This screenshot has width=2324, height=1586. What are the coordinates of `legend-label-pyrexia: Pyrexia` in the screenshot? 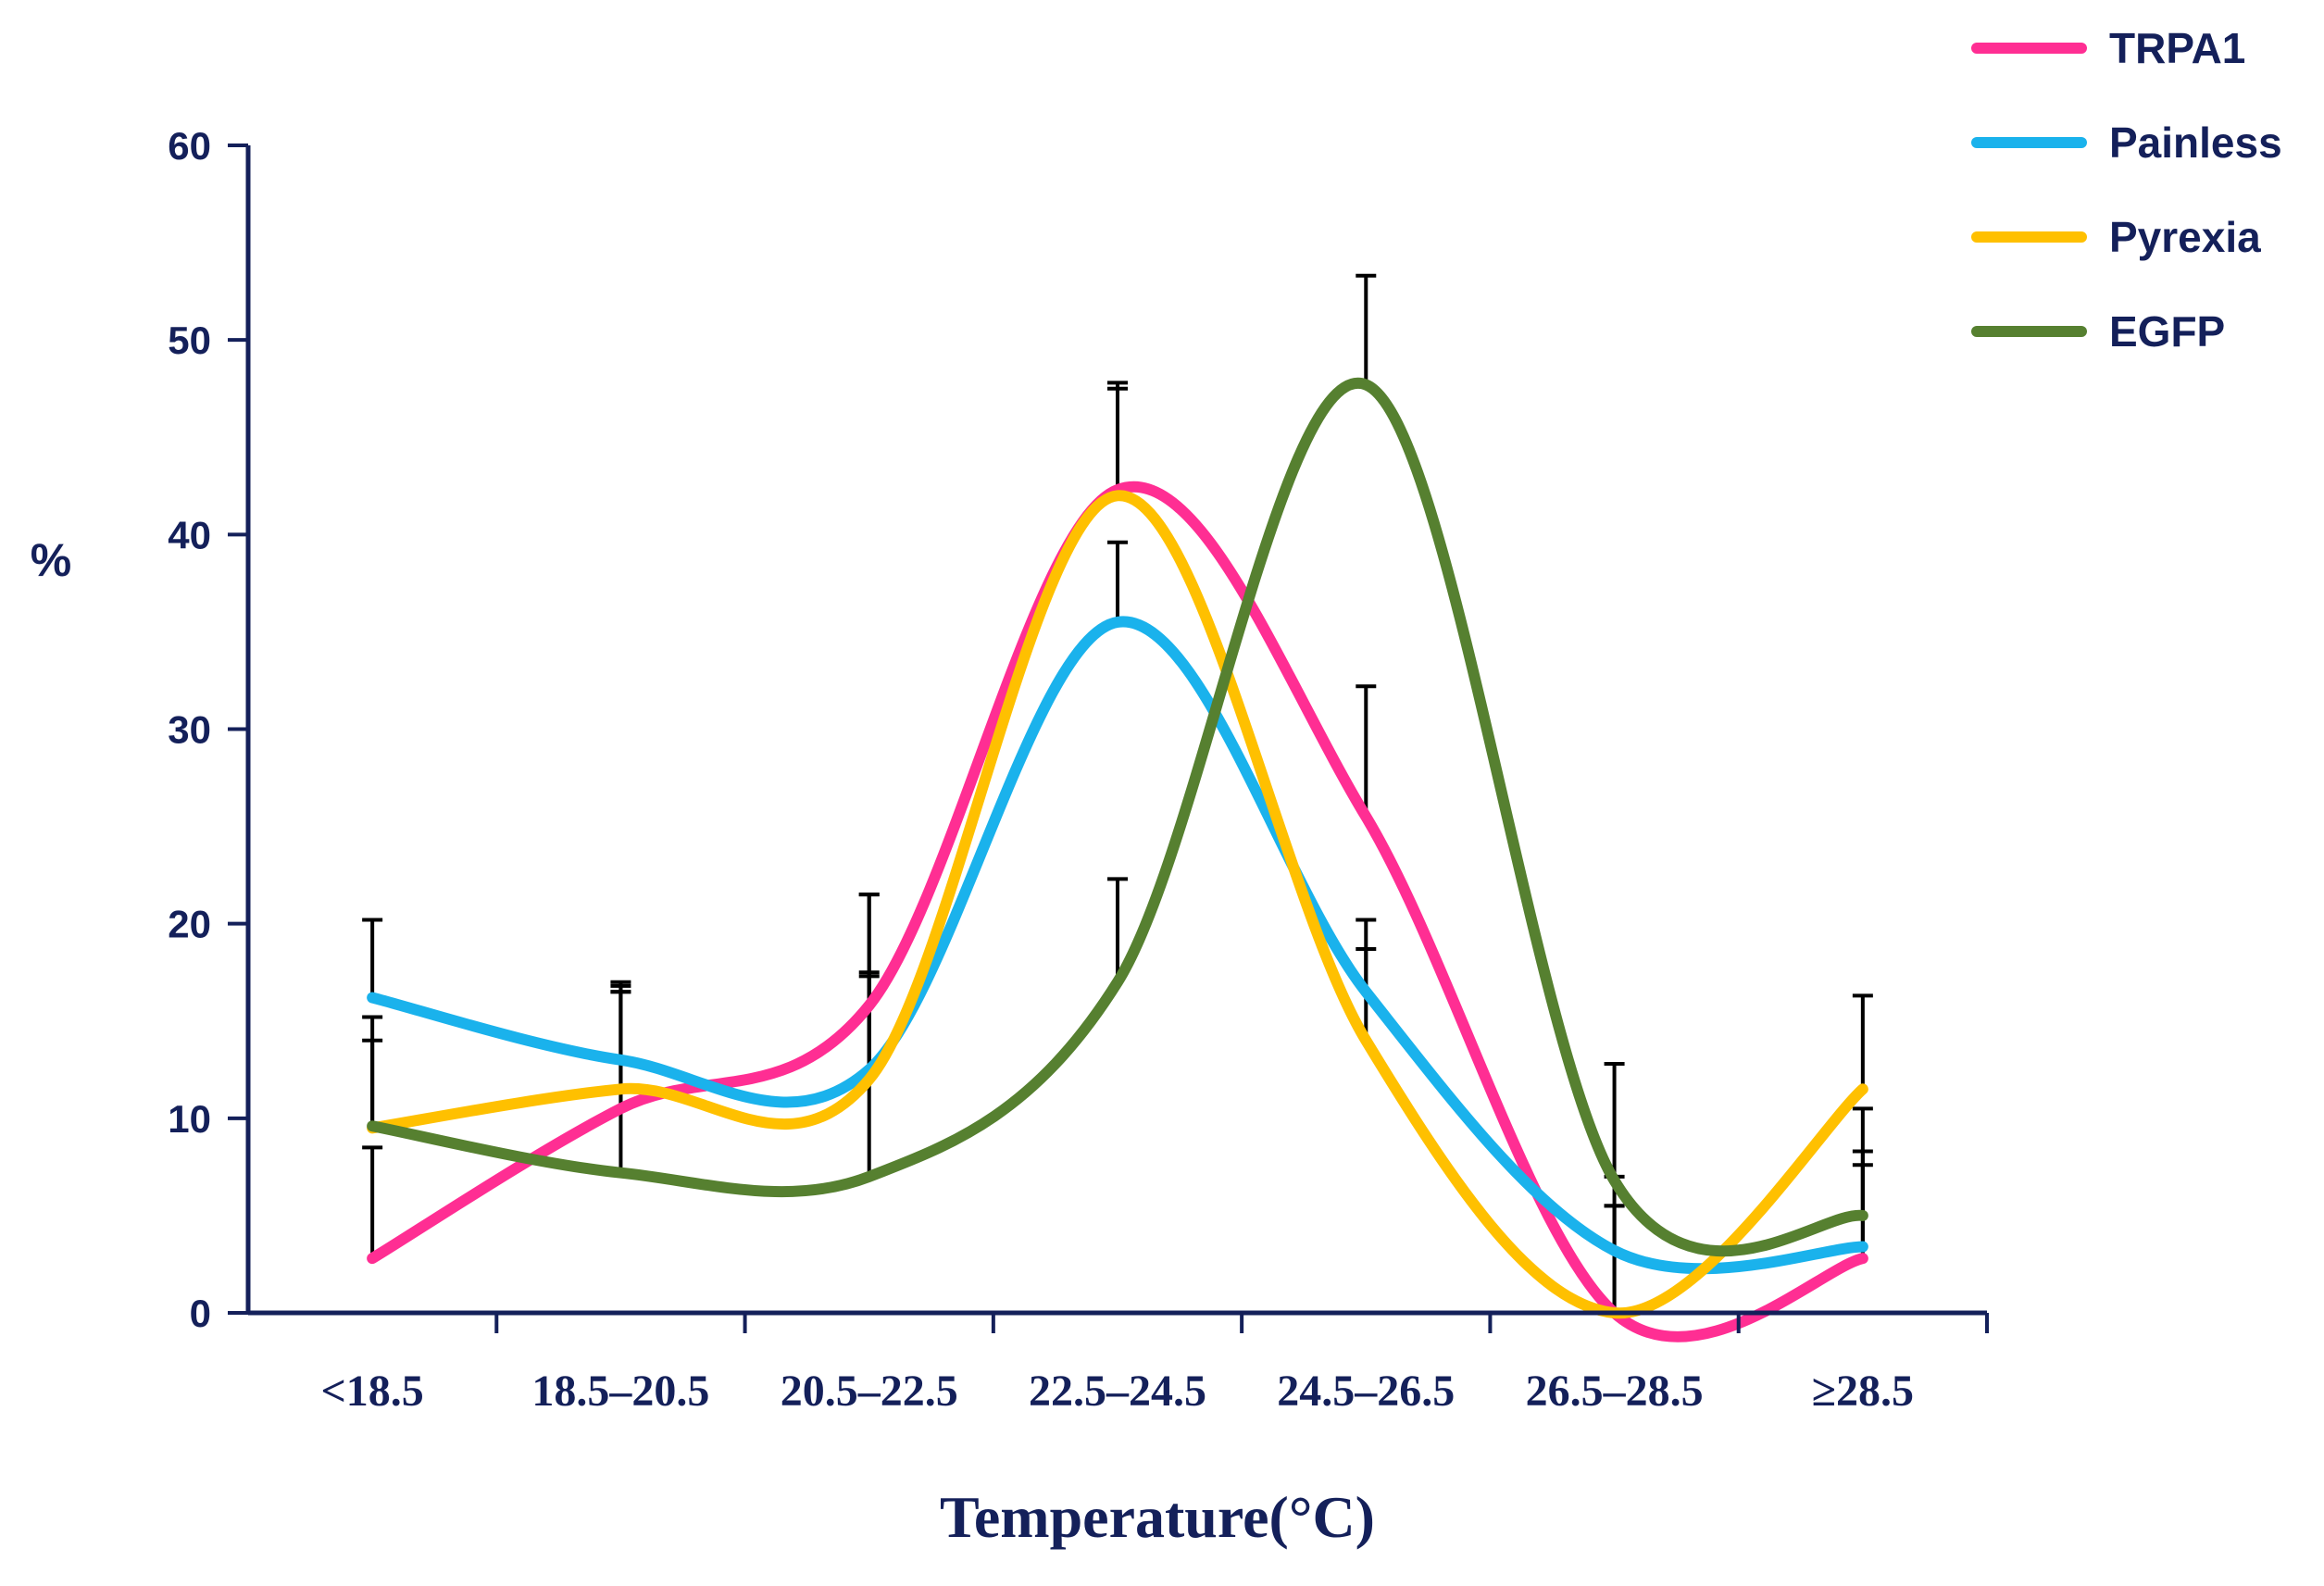 It's located at (2185, 237).